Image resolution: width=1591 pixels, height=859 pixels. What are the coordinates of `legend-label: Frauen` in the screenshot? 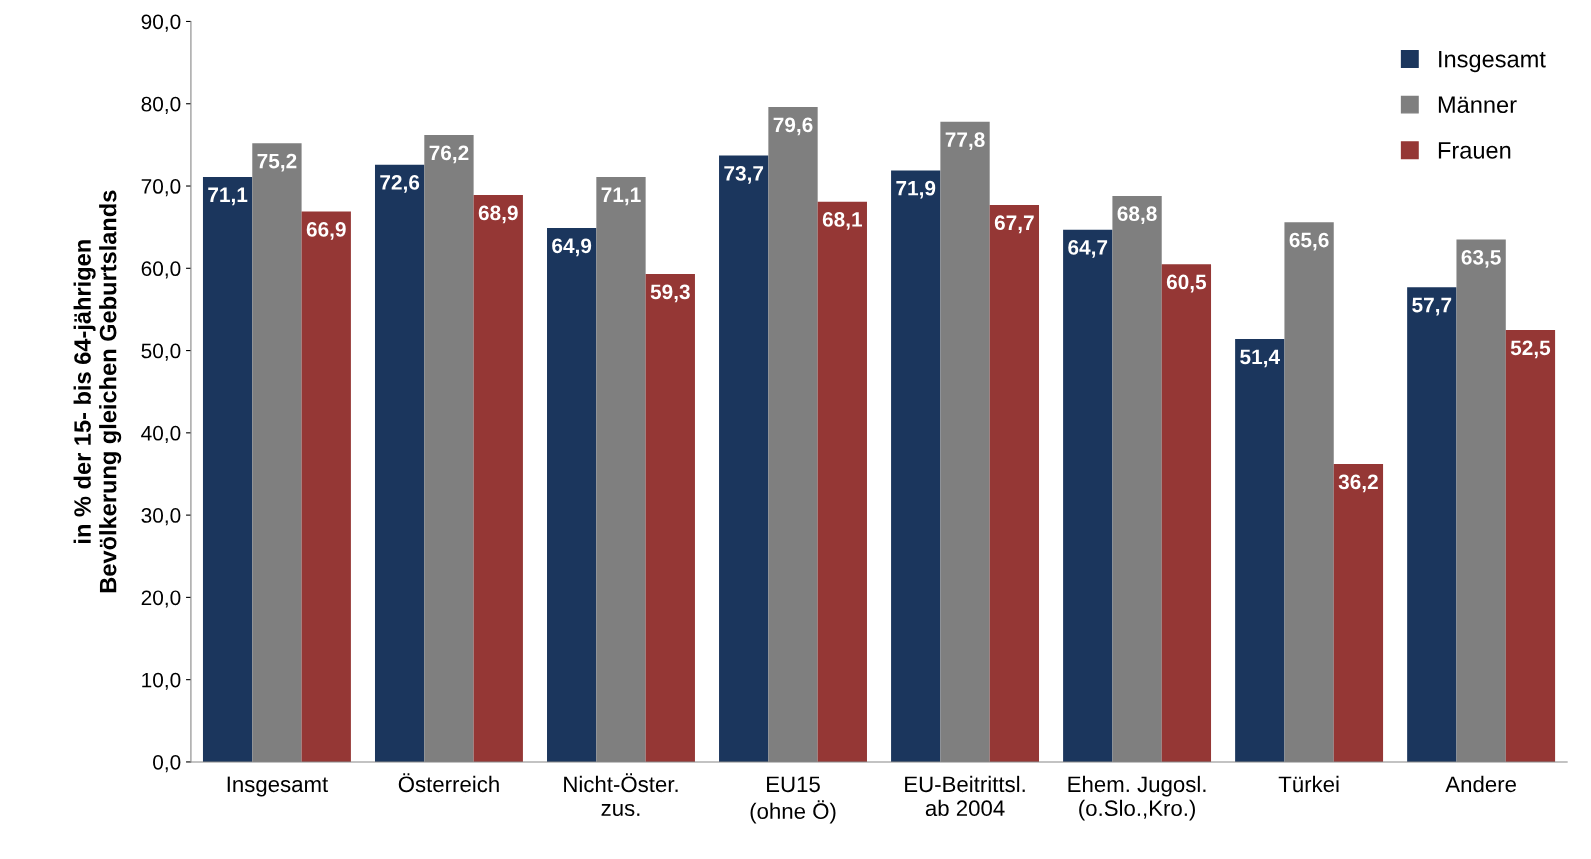 It's located at (1474, 150).